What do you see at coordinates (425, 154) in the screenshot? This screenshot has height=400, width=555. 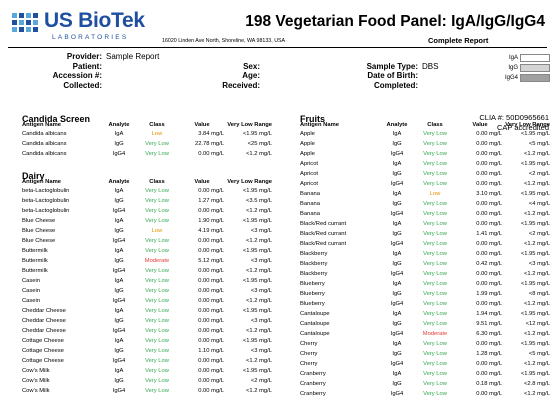 I see `result-row: Apple IgG4 Very Low 0.00 mg/L <1.2 mg/L` at bounding box center [425, 154].